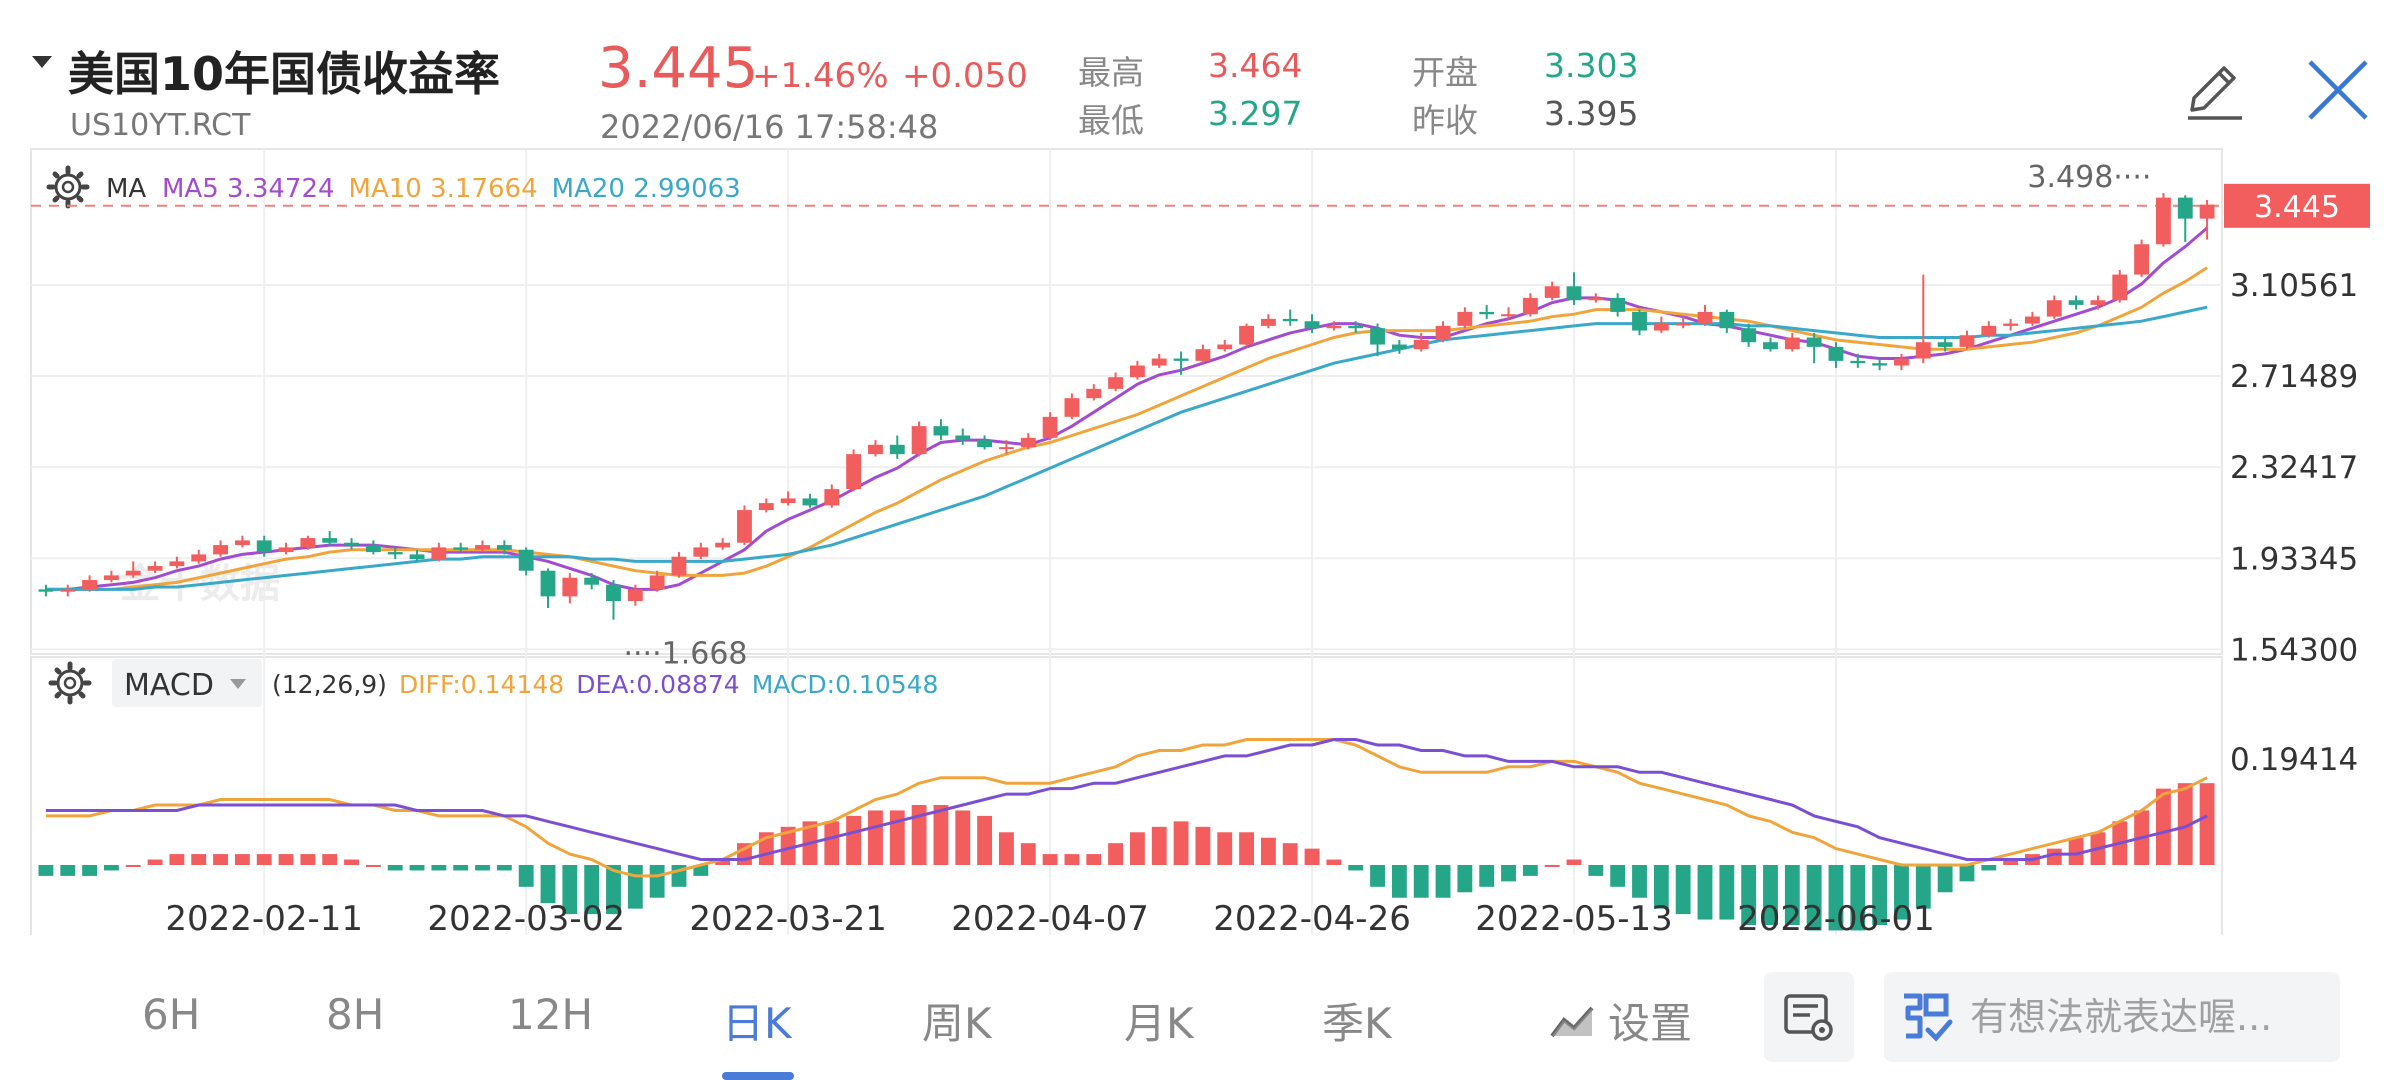 The height and width of the screenshot is (1080, 2400). Describe the element at coordinates (481, 684) in the screenshot. I see `macd-legend-item: DIFF:0.14148` at that location.